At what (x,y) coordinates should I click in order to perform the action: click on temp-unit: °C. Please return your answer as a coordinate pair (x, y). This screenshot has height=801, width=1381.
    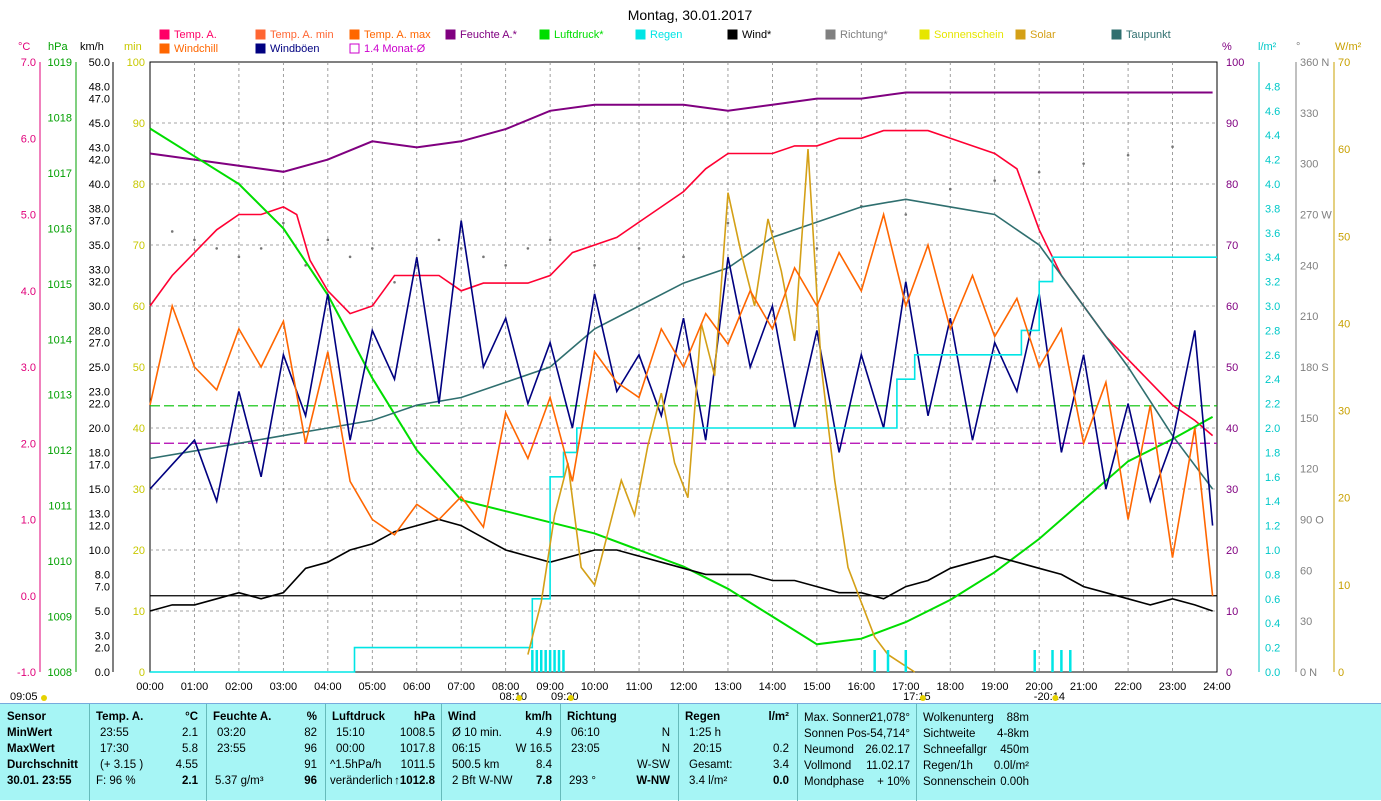
    Looking at the image, I should click on (191, 717).